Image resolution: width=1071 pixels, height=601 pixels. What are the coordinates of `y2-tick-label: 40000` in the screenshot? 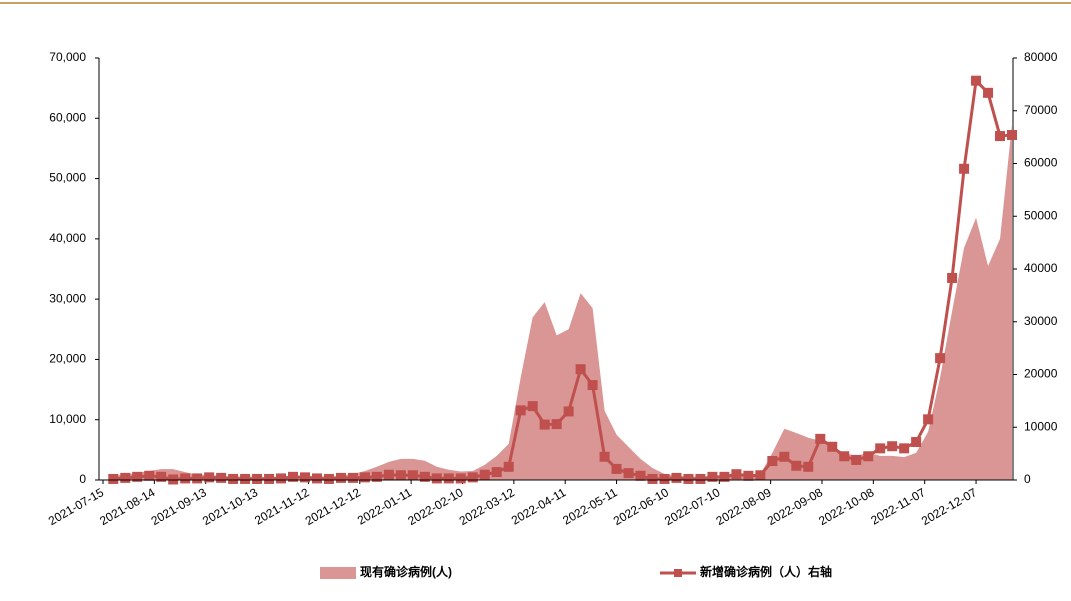 It's located at (1041, 268).